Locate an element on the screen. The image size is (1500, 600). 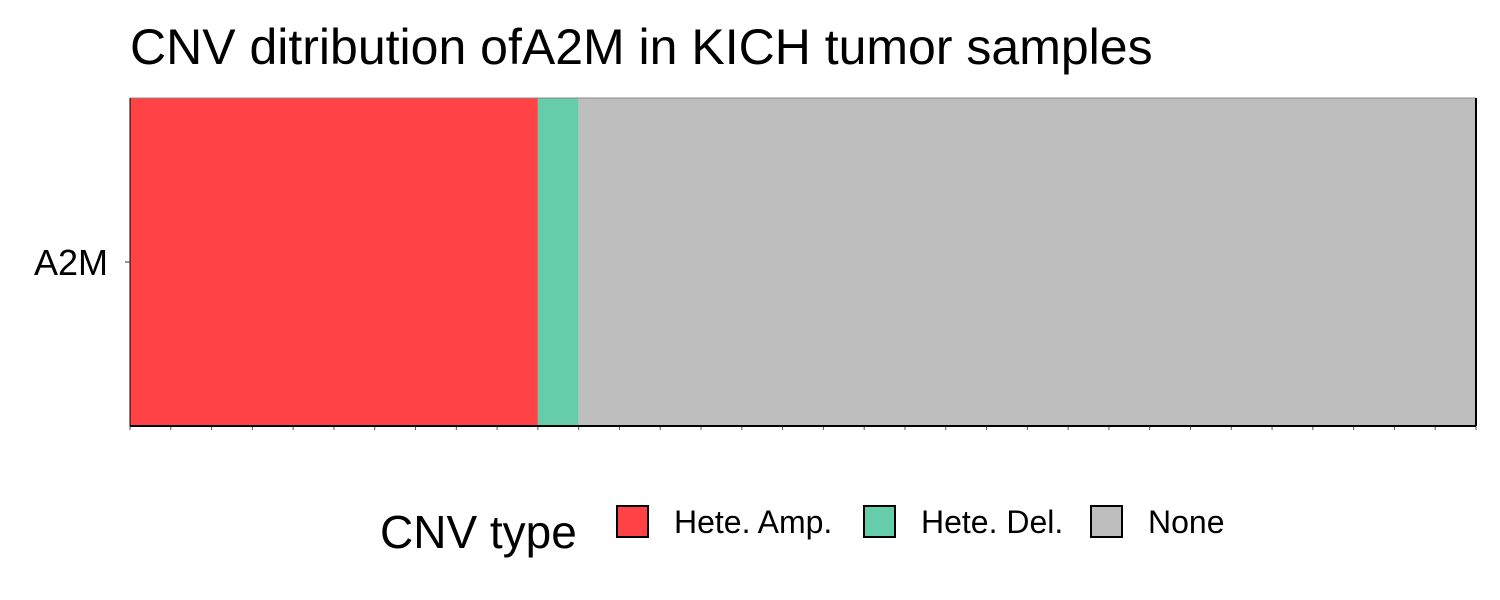
y-axis: A2M is located at coordinates (82, 262).